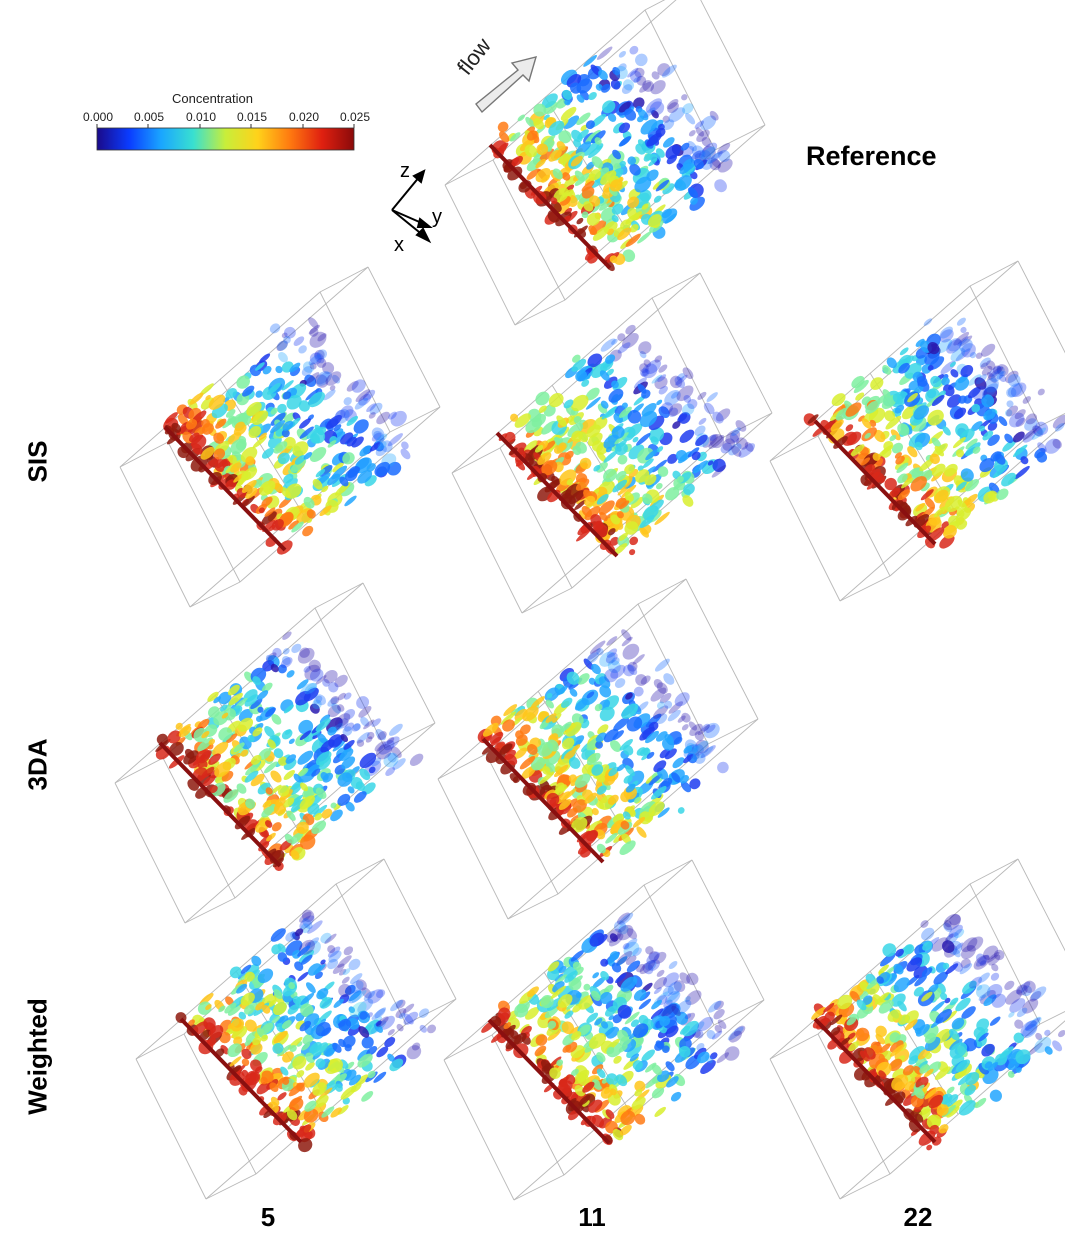 The height and width of the screenshot is (1236, 1065). I want to click on colorbar, so click(225, 137).